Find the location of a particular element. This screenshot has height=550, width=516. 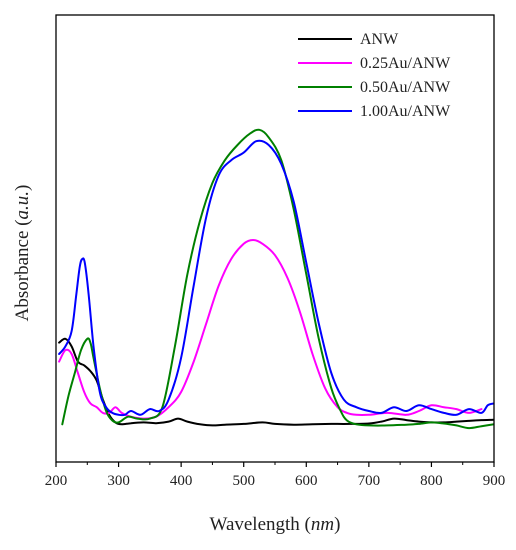

legend-label-4: 1.00Au/ANW is located at coordinates (405, 111).